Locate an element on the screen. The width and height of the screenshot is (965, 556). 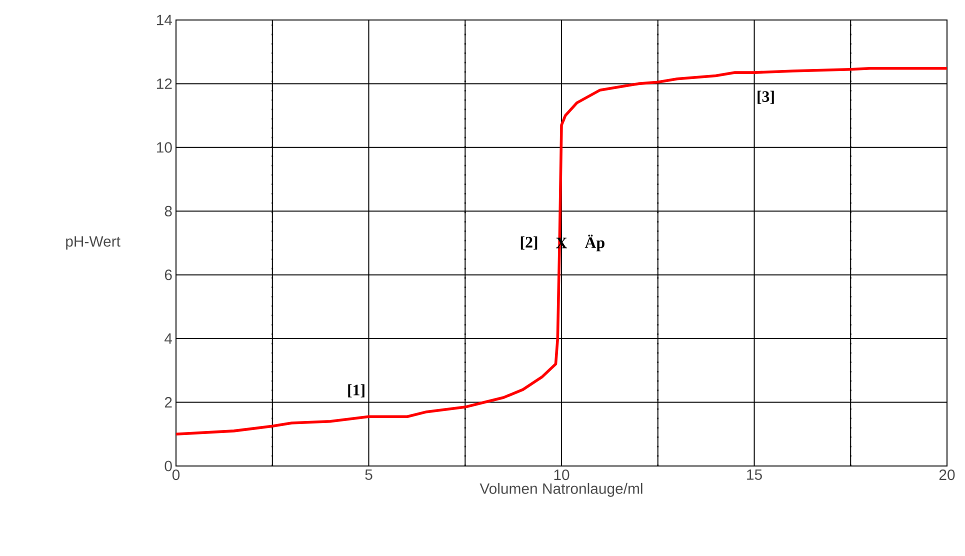
x-tick-label: 5 is located at coordinates (368, 475).